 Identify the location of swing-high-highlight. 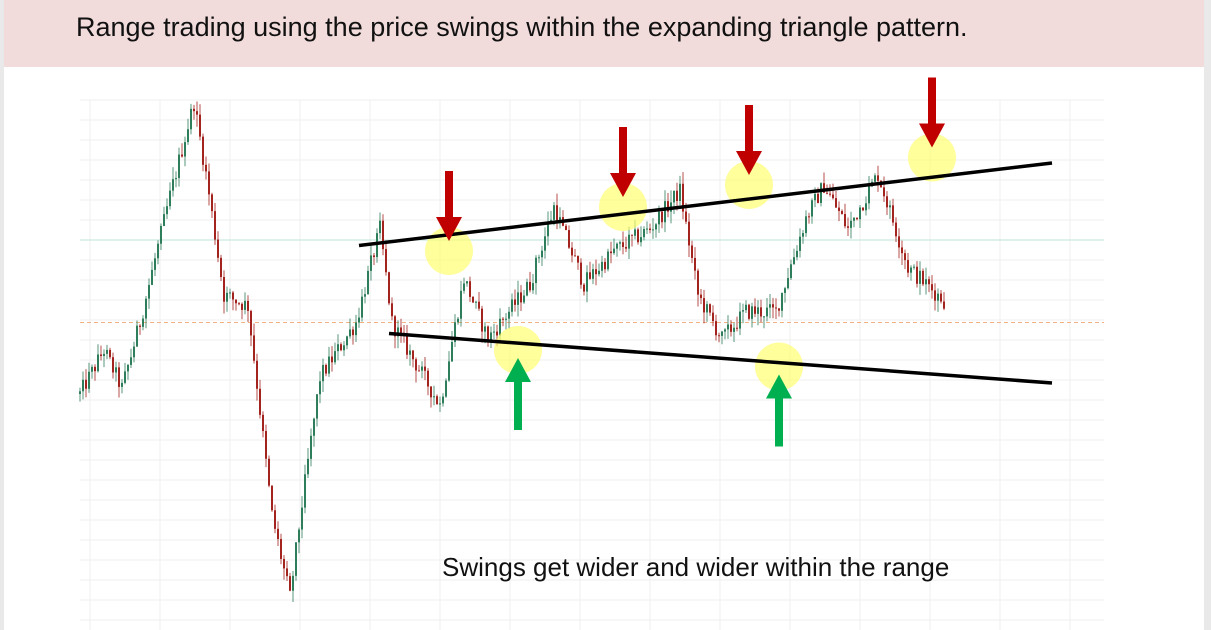
(932, 157).